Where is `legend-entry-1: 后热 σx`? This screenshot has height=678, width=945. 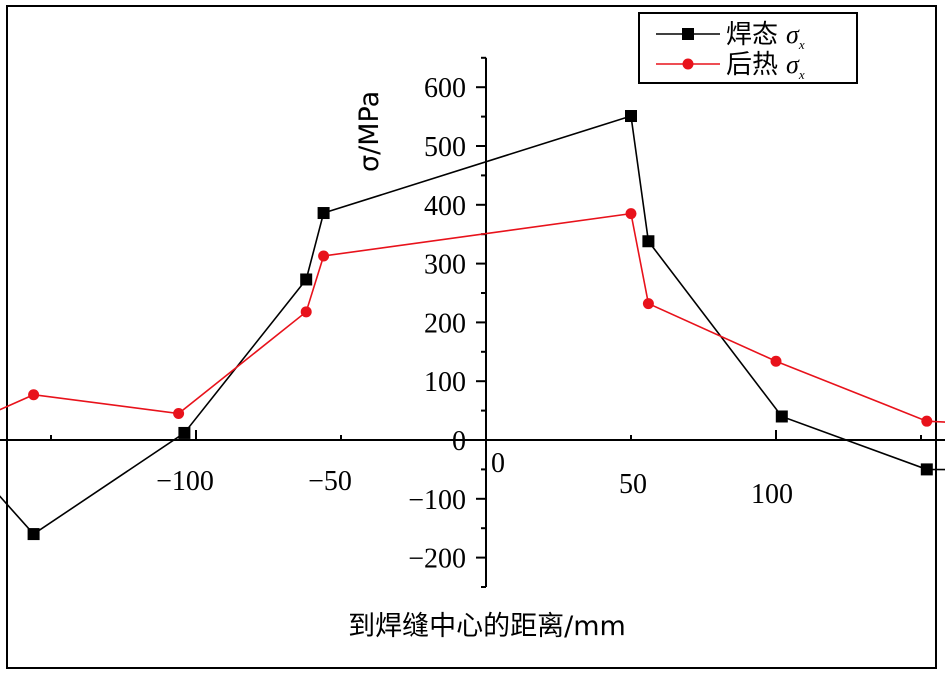 legend-entry-1: 后热 σx is located at coordinates (730, 66).